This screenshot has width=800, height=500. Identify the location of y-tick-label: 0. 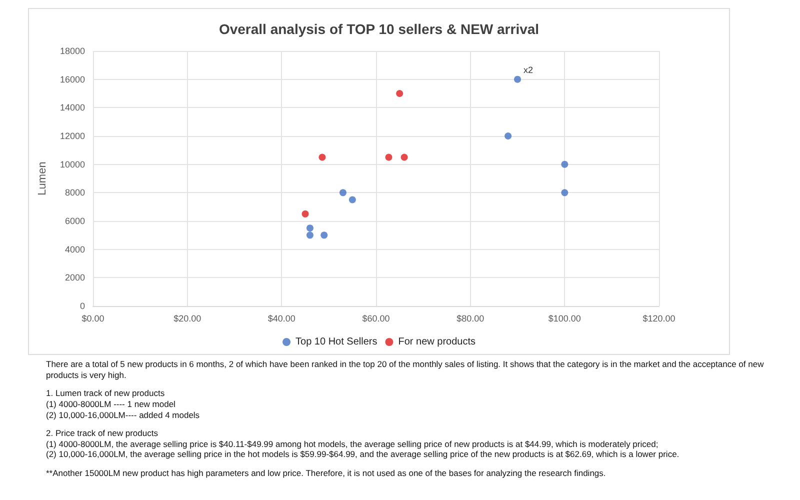
(82, 306).